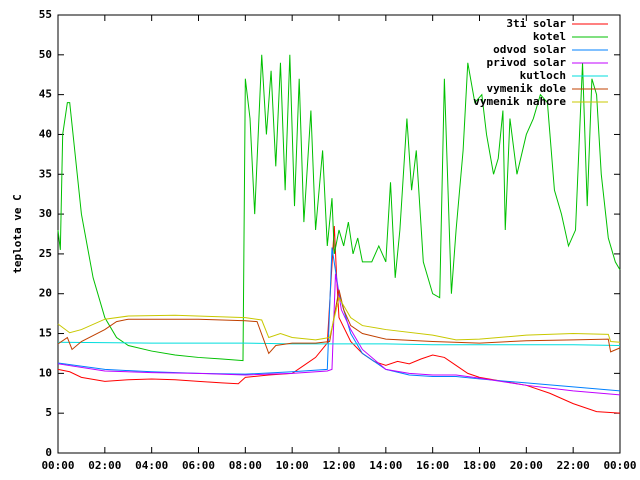 This screenshot has width=640, height=480. Describe the element at coordinates (338, 465) in the screenshot. I see `x-tick-label: 12:00` at that location.